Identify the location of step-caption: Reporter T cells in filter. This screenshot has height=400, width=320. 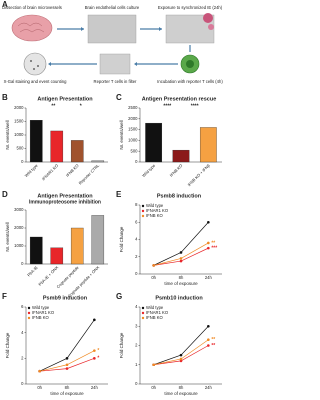
(116, 81).